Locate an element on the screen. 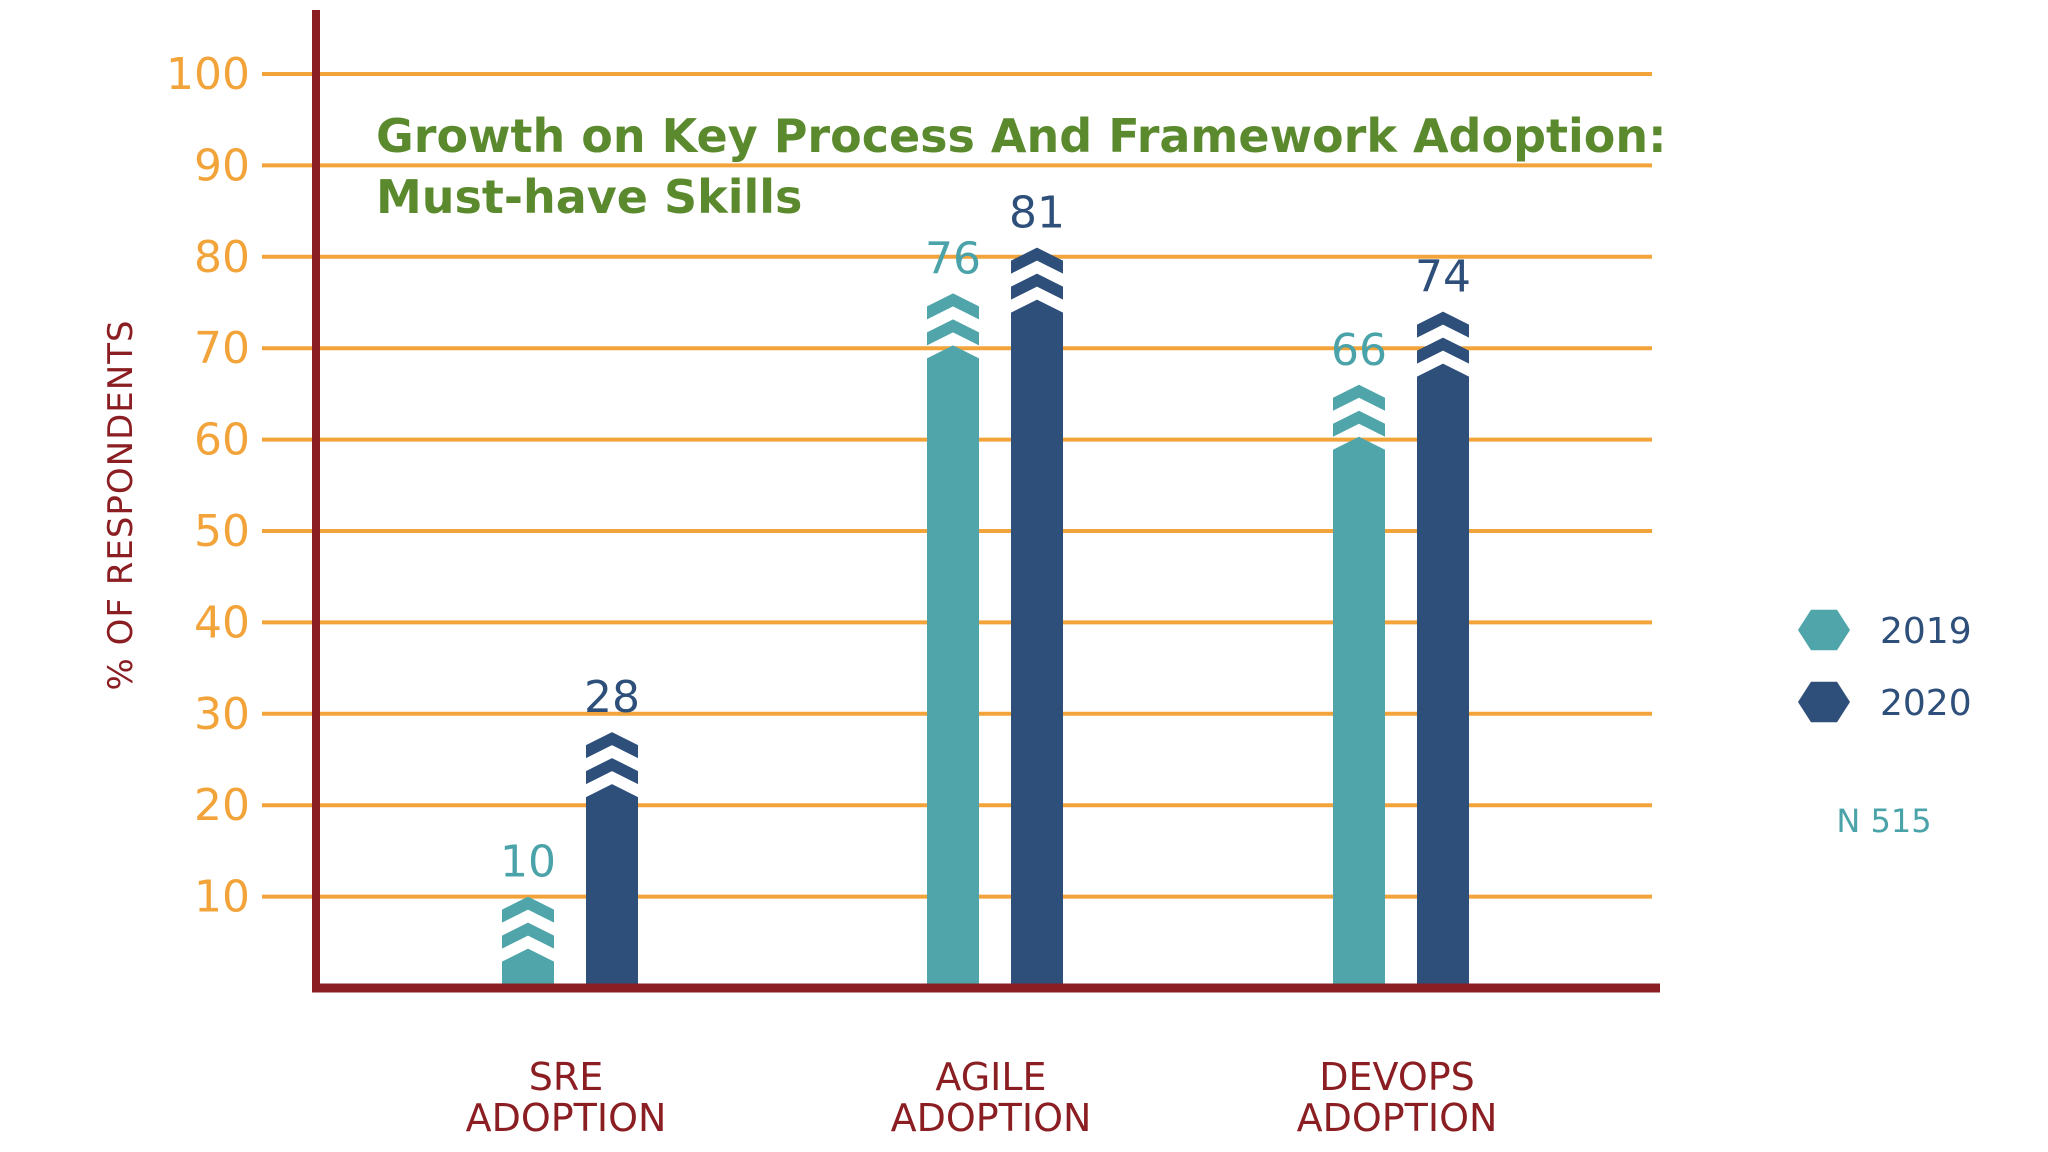 This screenshot has width=2048, height=1152. category-label: DEVOPS is located at coordinates (1397, 1077).